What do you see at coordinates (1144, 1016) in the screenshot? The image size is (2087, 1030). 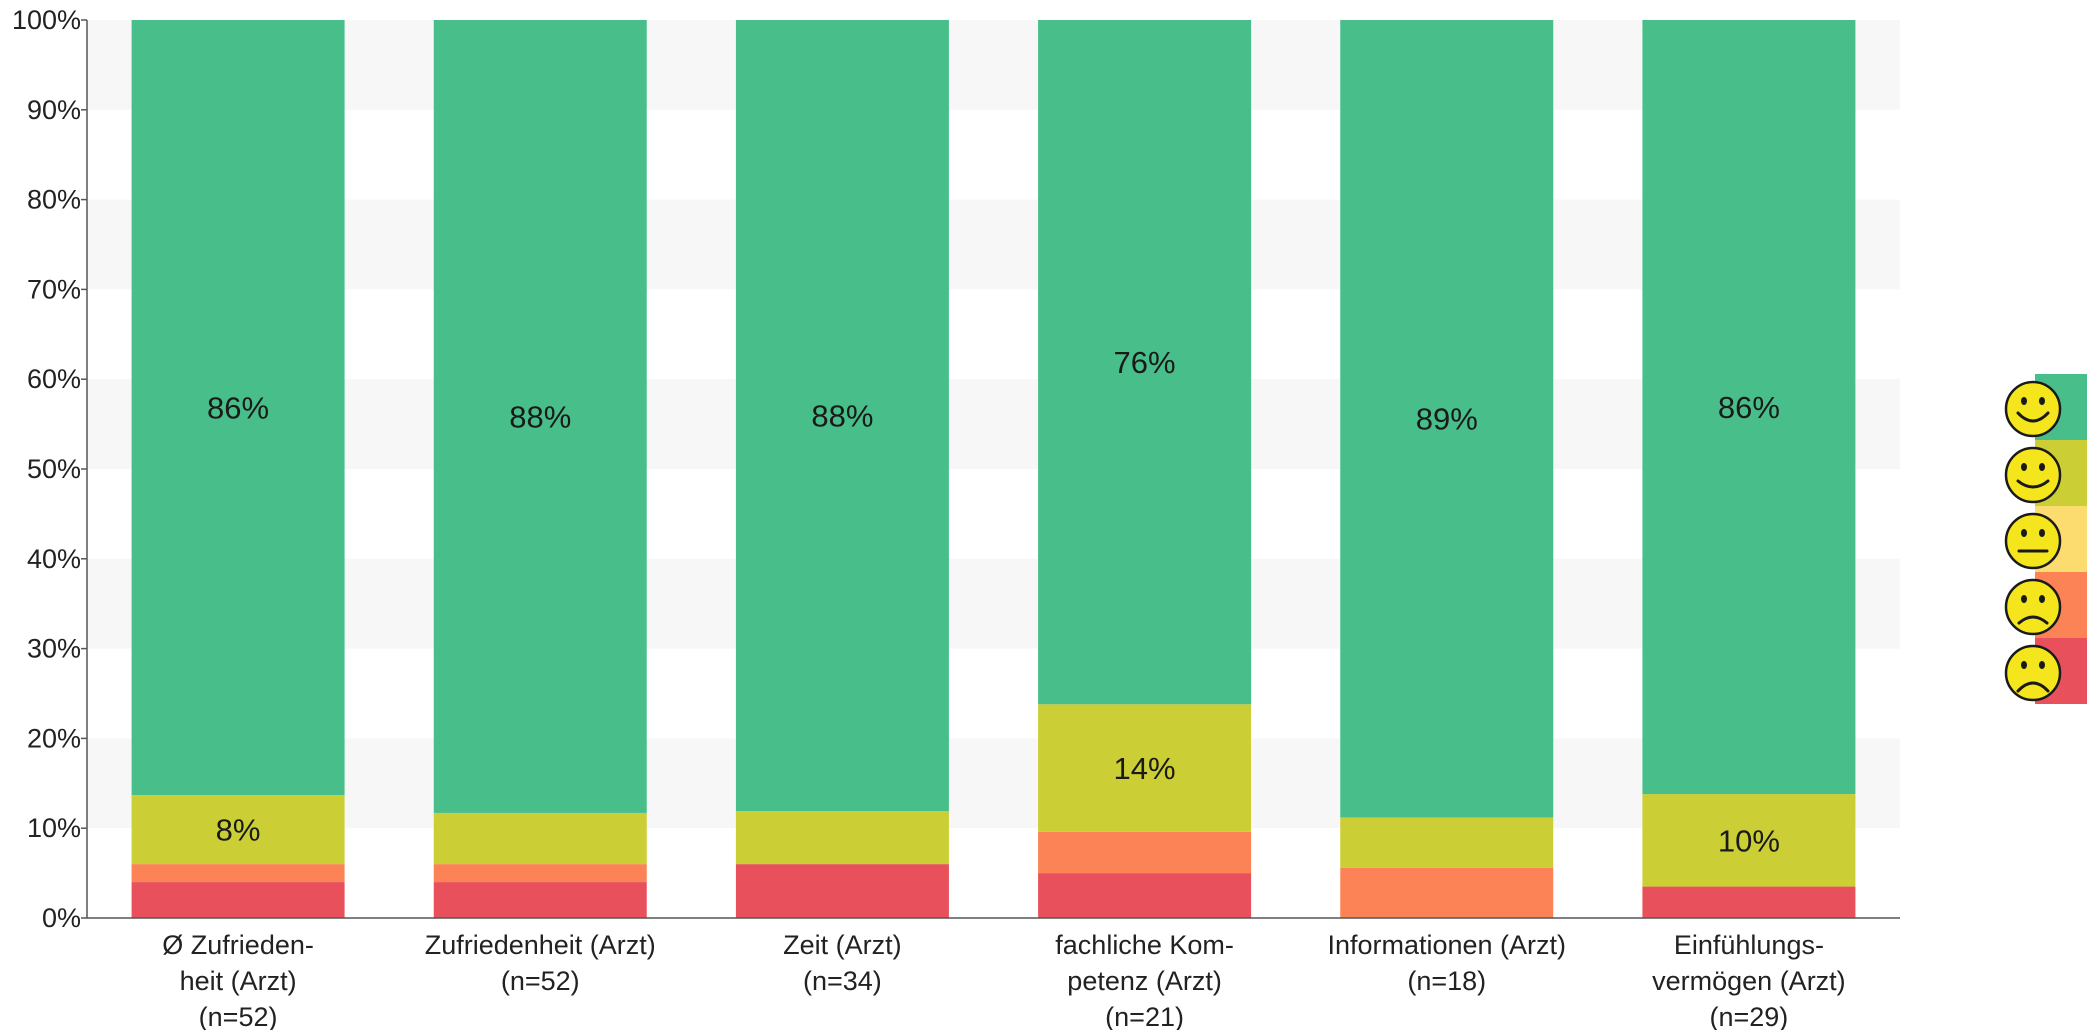 I see `x-category-label: (n=21)` at bounding box center [1144, 1016].